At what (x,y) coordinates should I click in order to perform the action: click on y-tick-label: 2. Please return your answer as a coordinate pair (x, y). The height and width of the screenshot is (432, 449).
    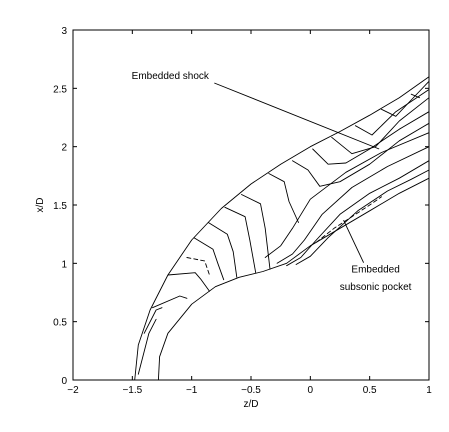
    Looking at the image, I should click on (64, 148).